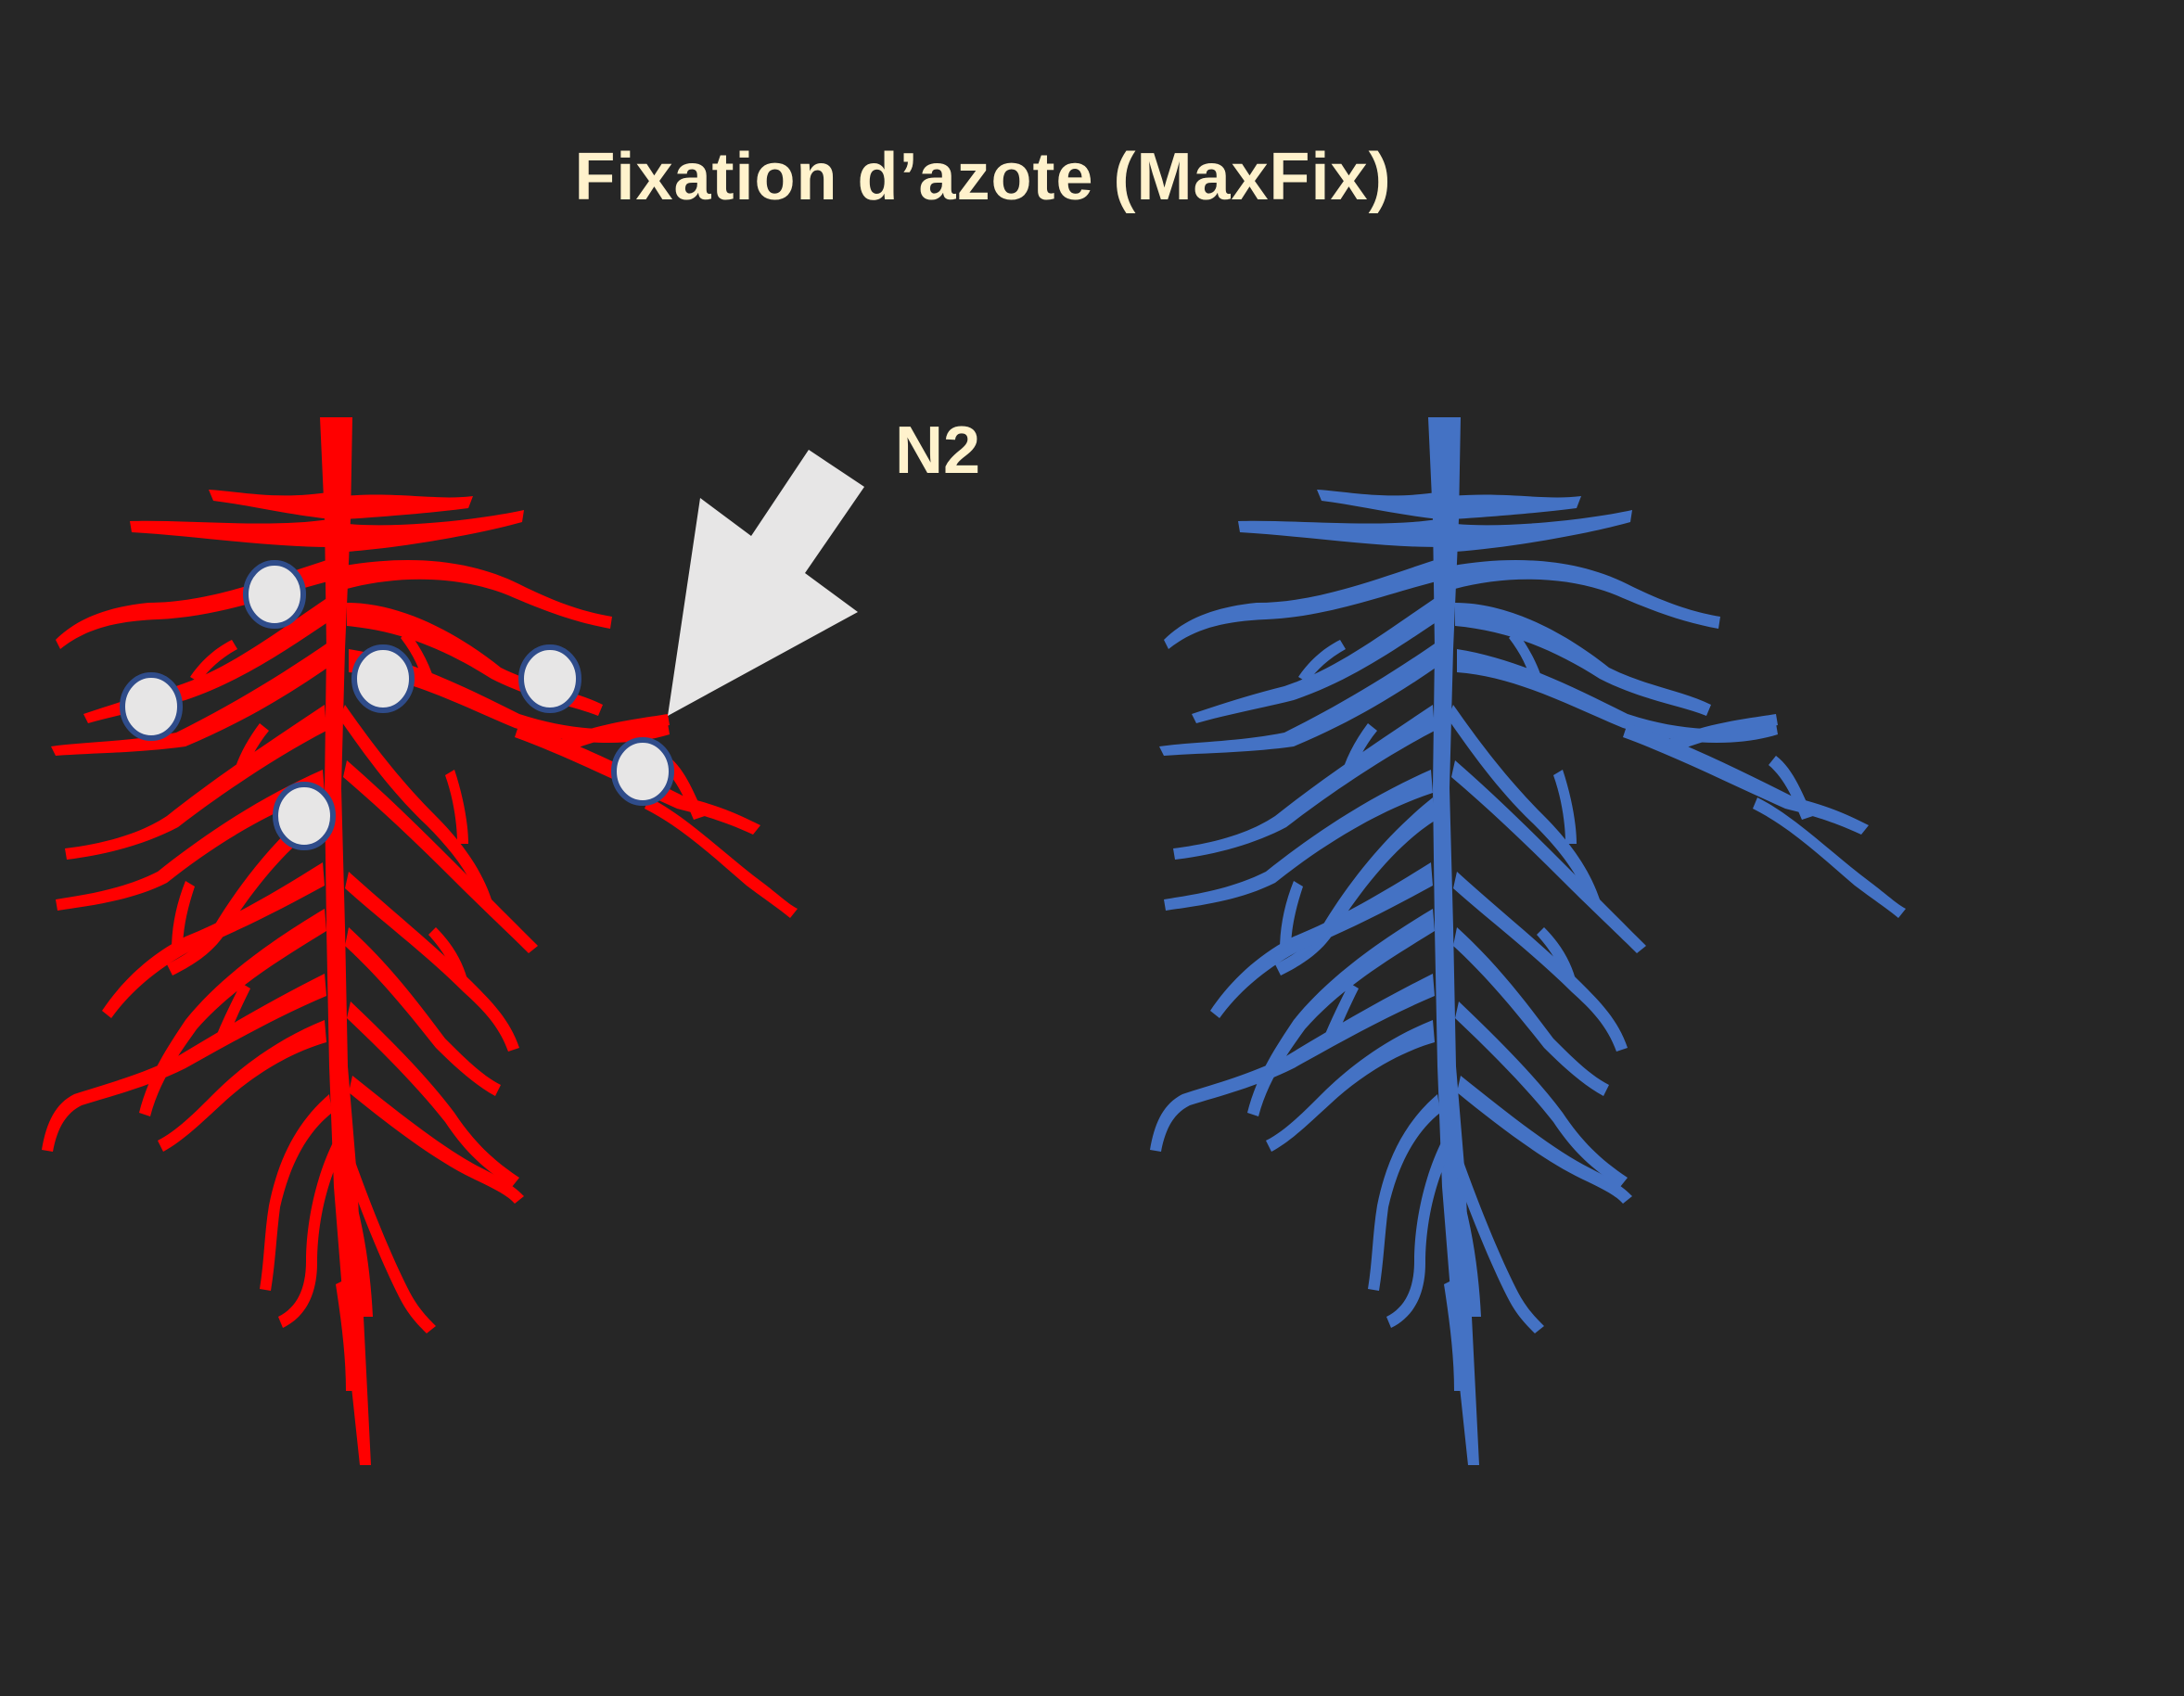  Describe the element at coordinates (983, 177) in the screenshot. I see `slide-title: Fixation d’azote (MaxFix)` at that location.